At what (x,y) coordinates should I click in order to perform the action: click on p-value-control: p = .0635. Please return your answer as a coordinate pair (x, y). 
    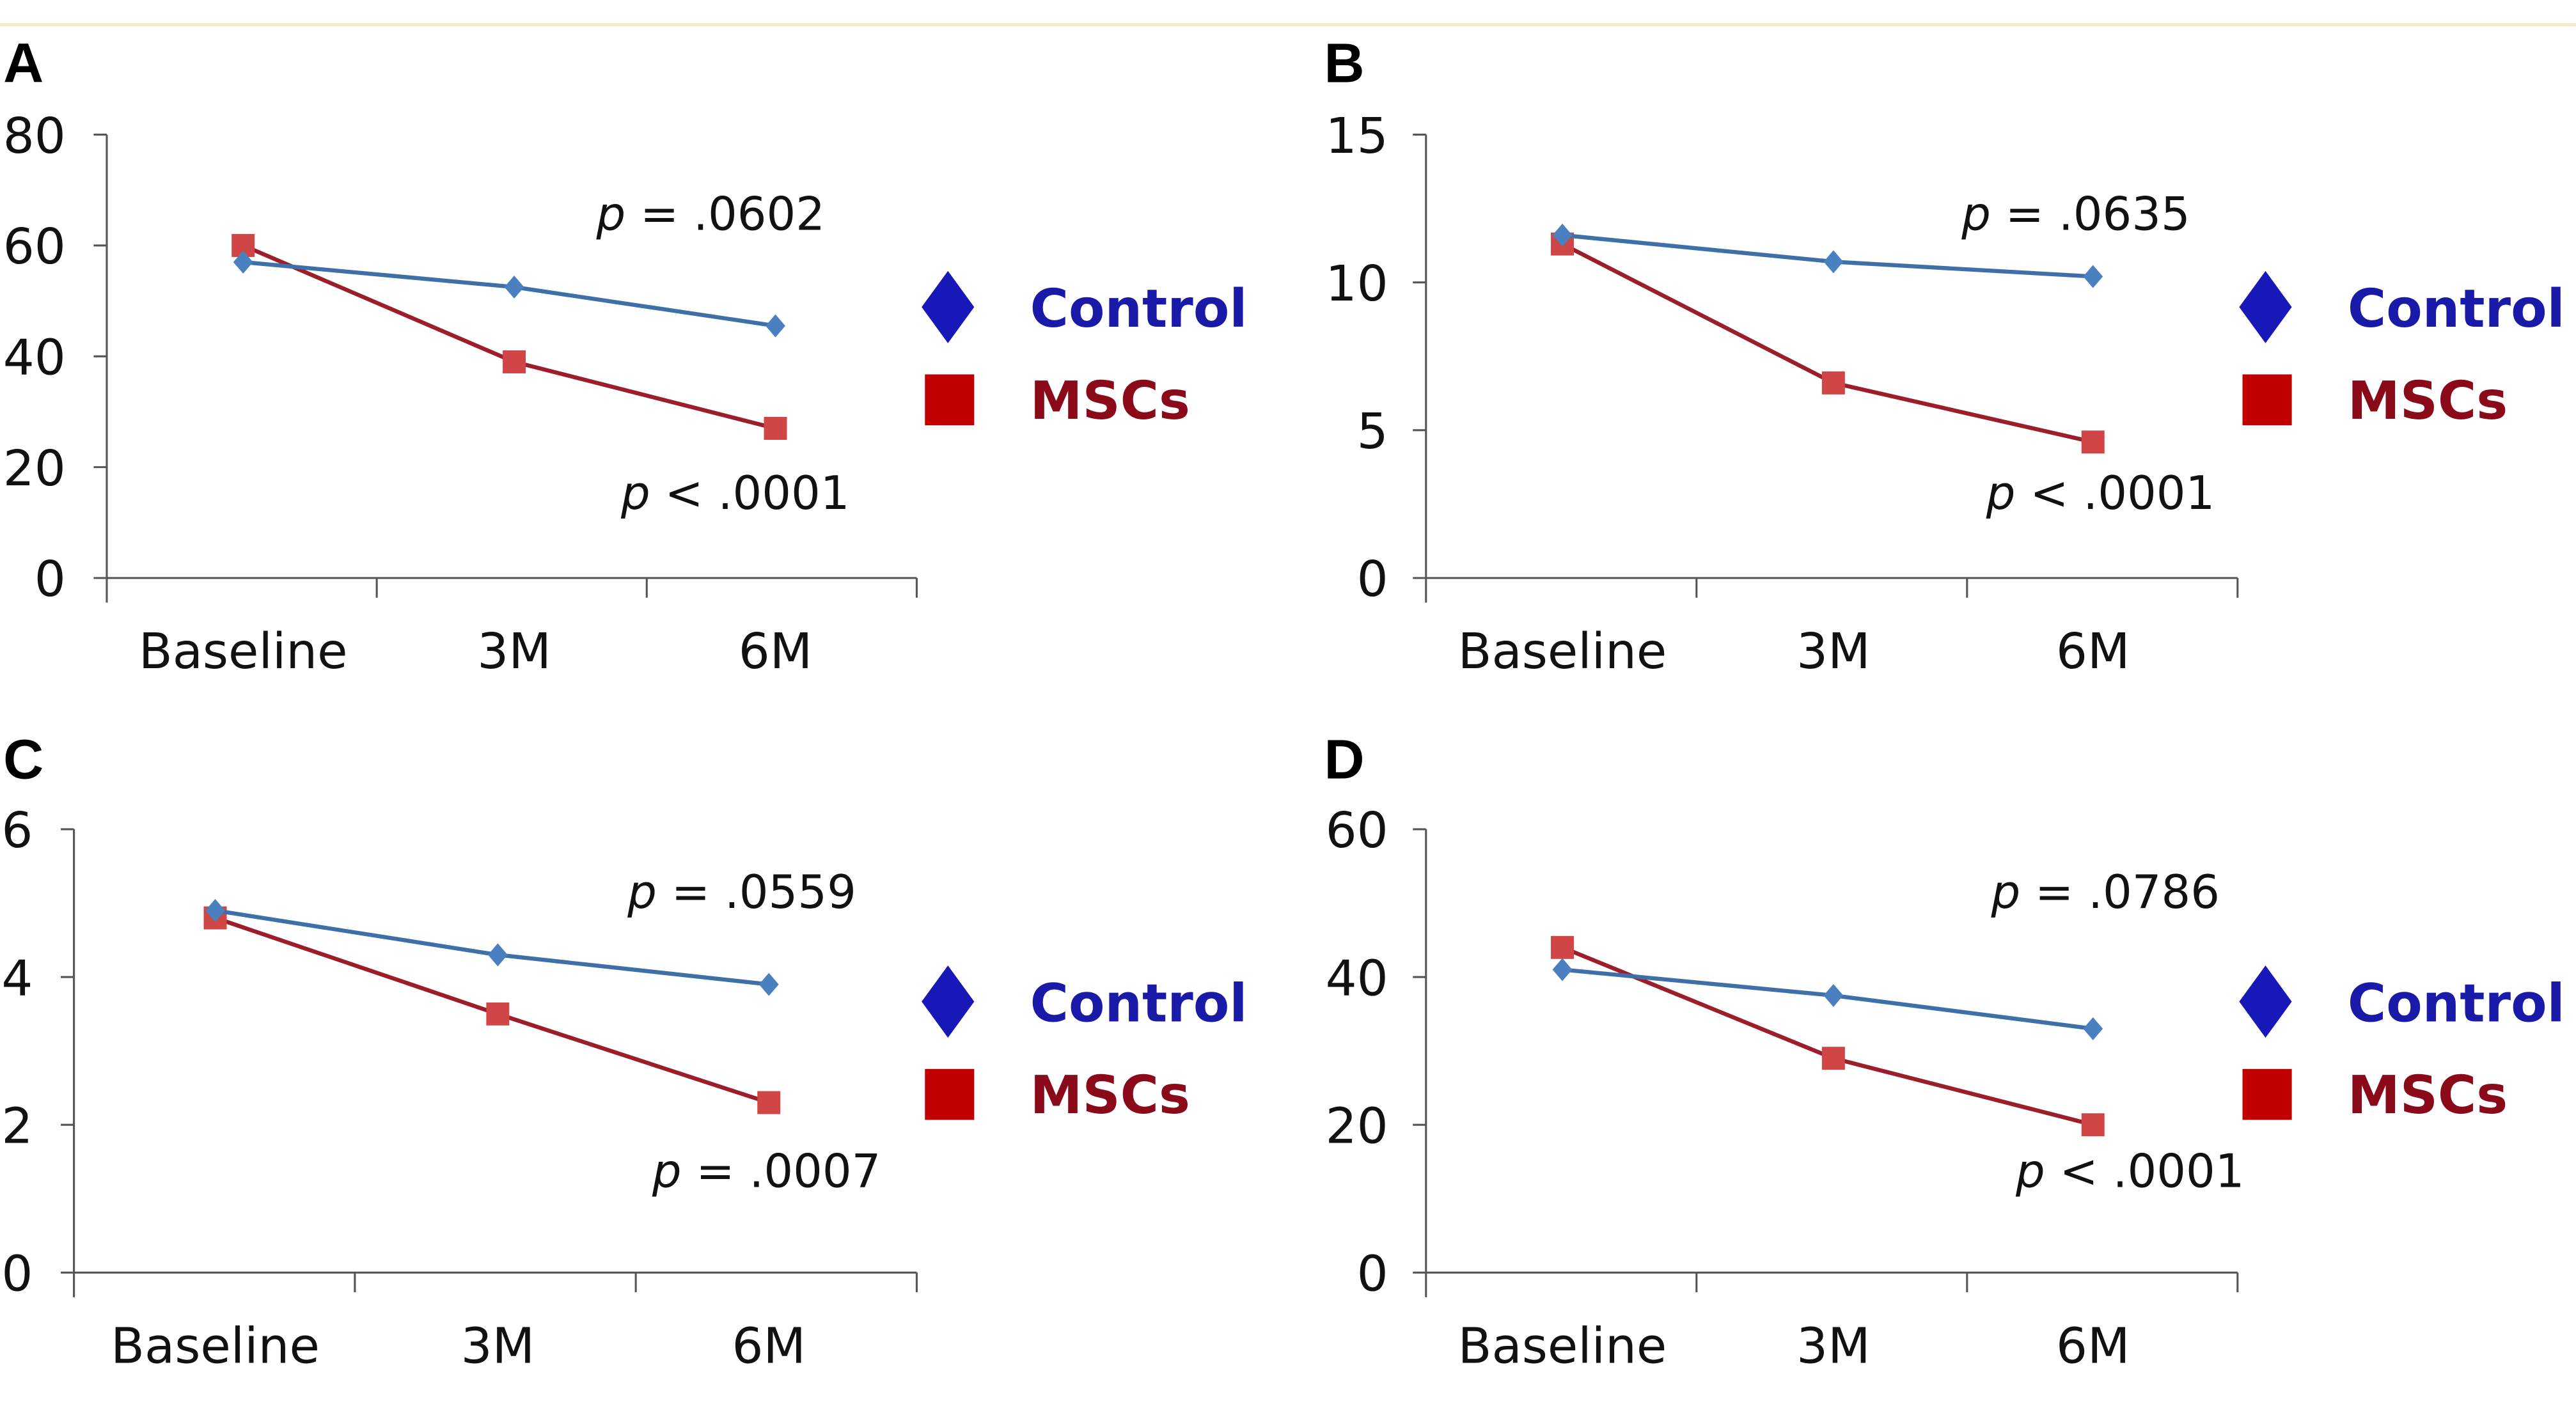
    Looking at the image, I should click on (2075, 214).